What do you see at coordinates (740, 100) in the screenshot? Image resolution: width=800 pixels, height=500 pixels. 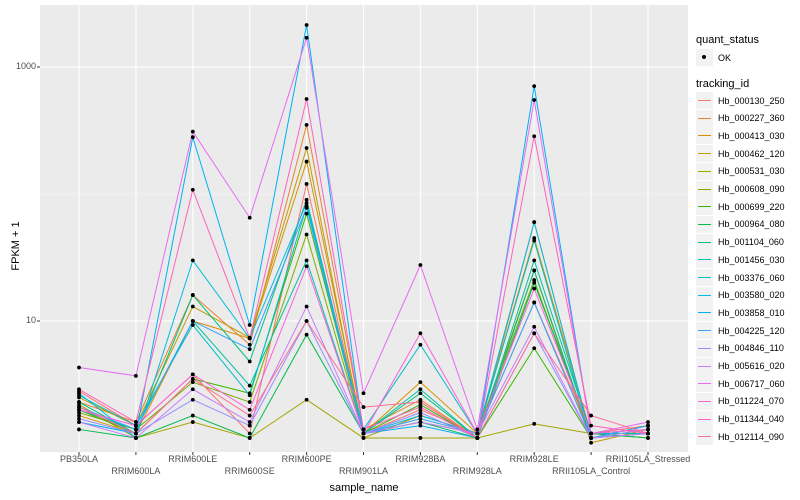 I see `legend-item: Hb_000130_250` at bounding box center [740, 100].